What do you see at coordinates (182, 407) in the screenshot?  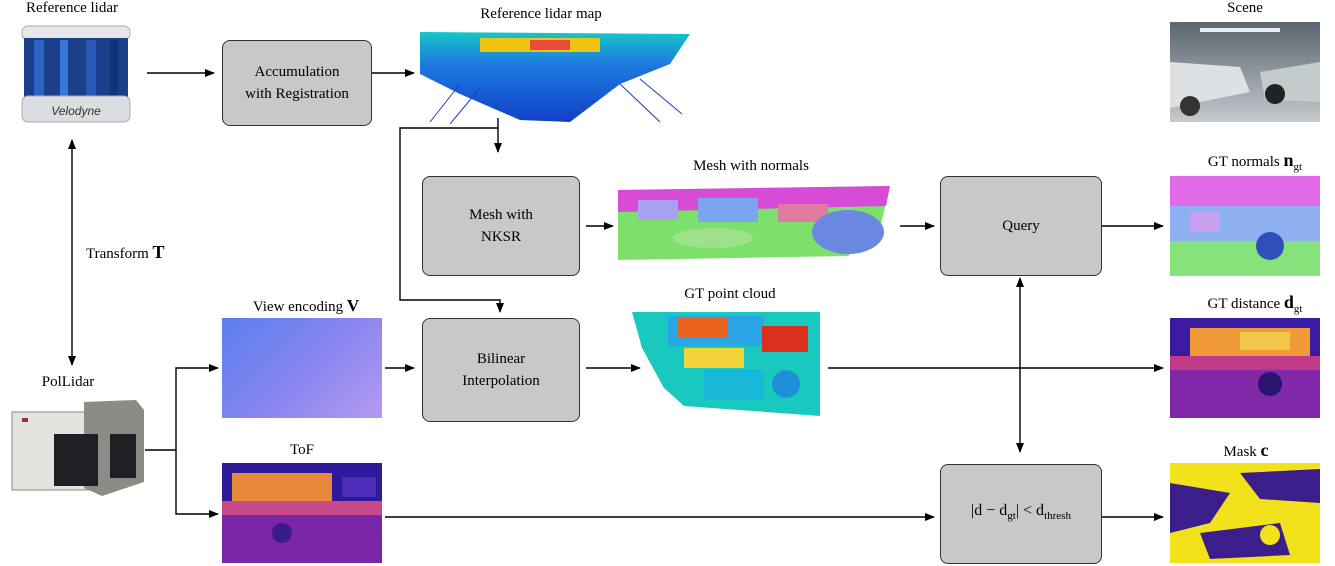 I see `arrow-pollidar-branch` at bounding box center [182, 407].